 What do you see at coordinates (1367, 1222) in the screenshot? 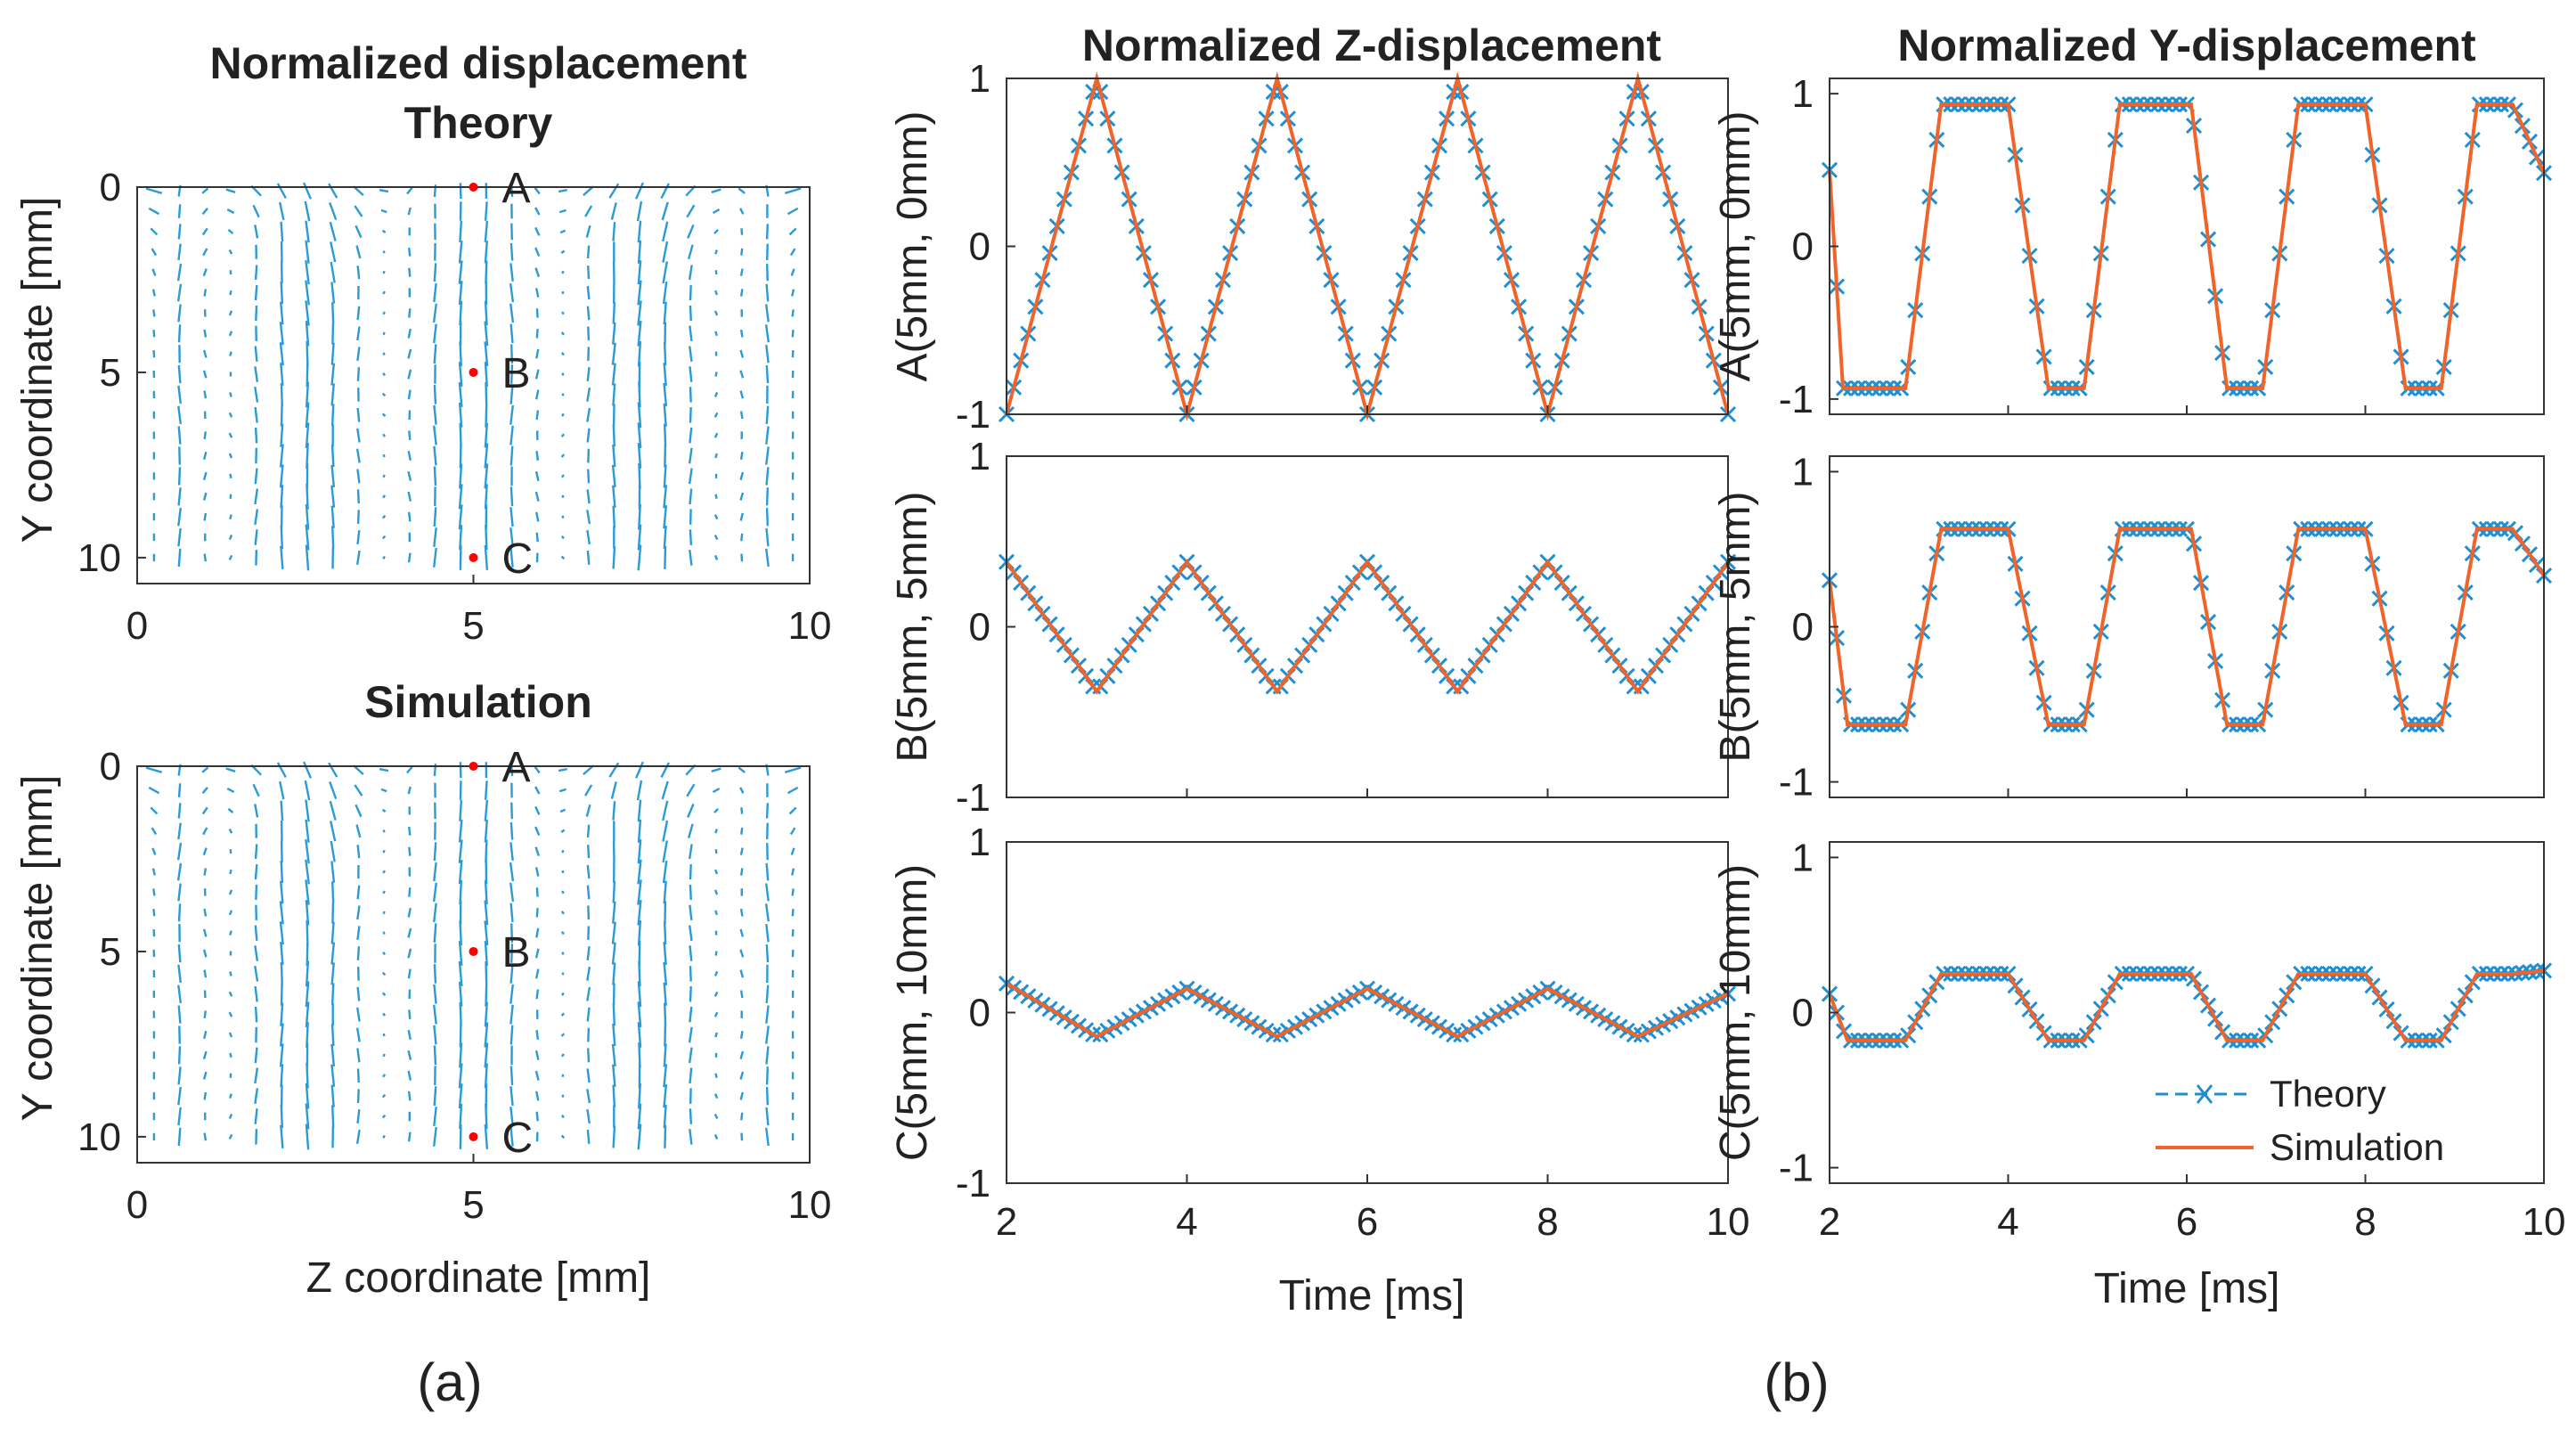
I see `z-c-xtick-label: 6` at bounding box center [1367, 1222].